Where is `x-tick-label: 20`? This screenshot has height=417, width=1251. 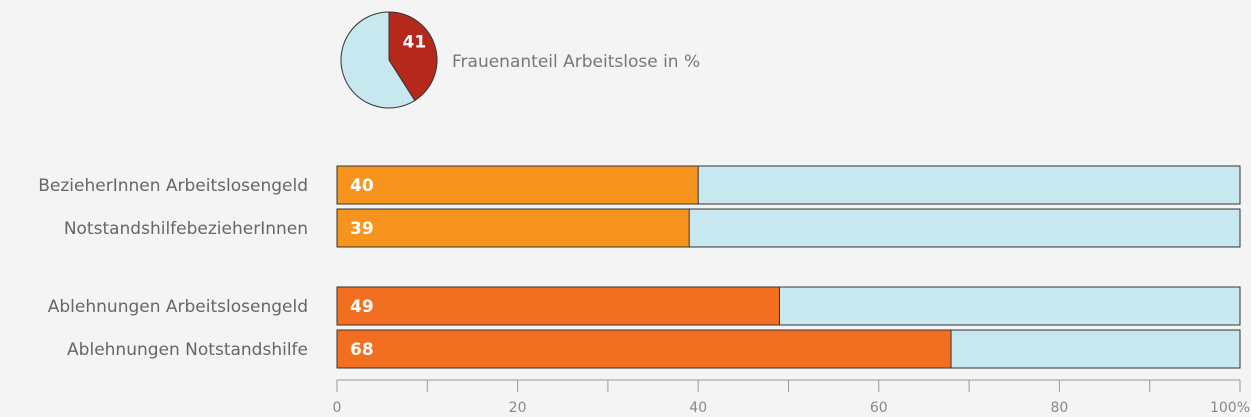
x-tick-label: 20 is located at coordinates (518, 408).